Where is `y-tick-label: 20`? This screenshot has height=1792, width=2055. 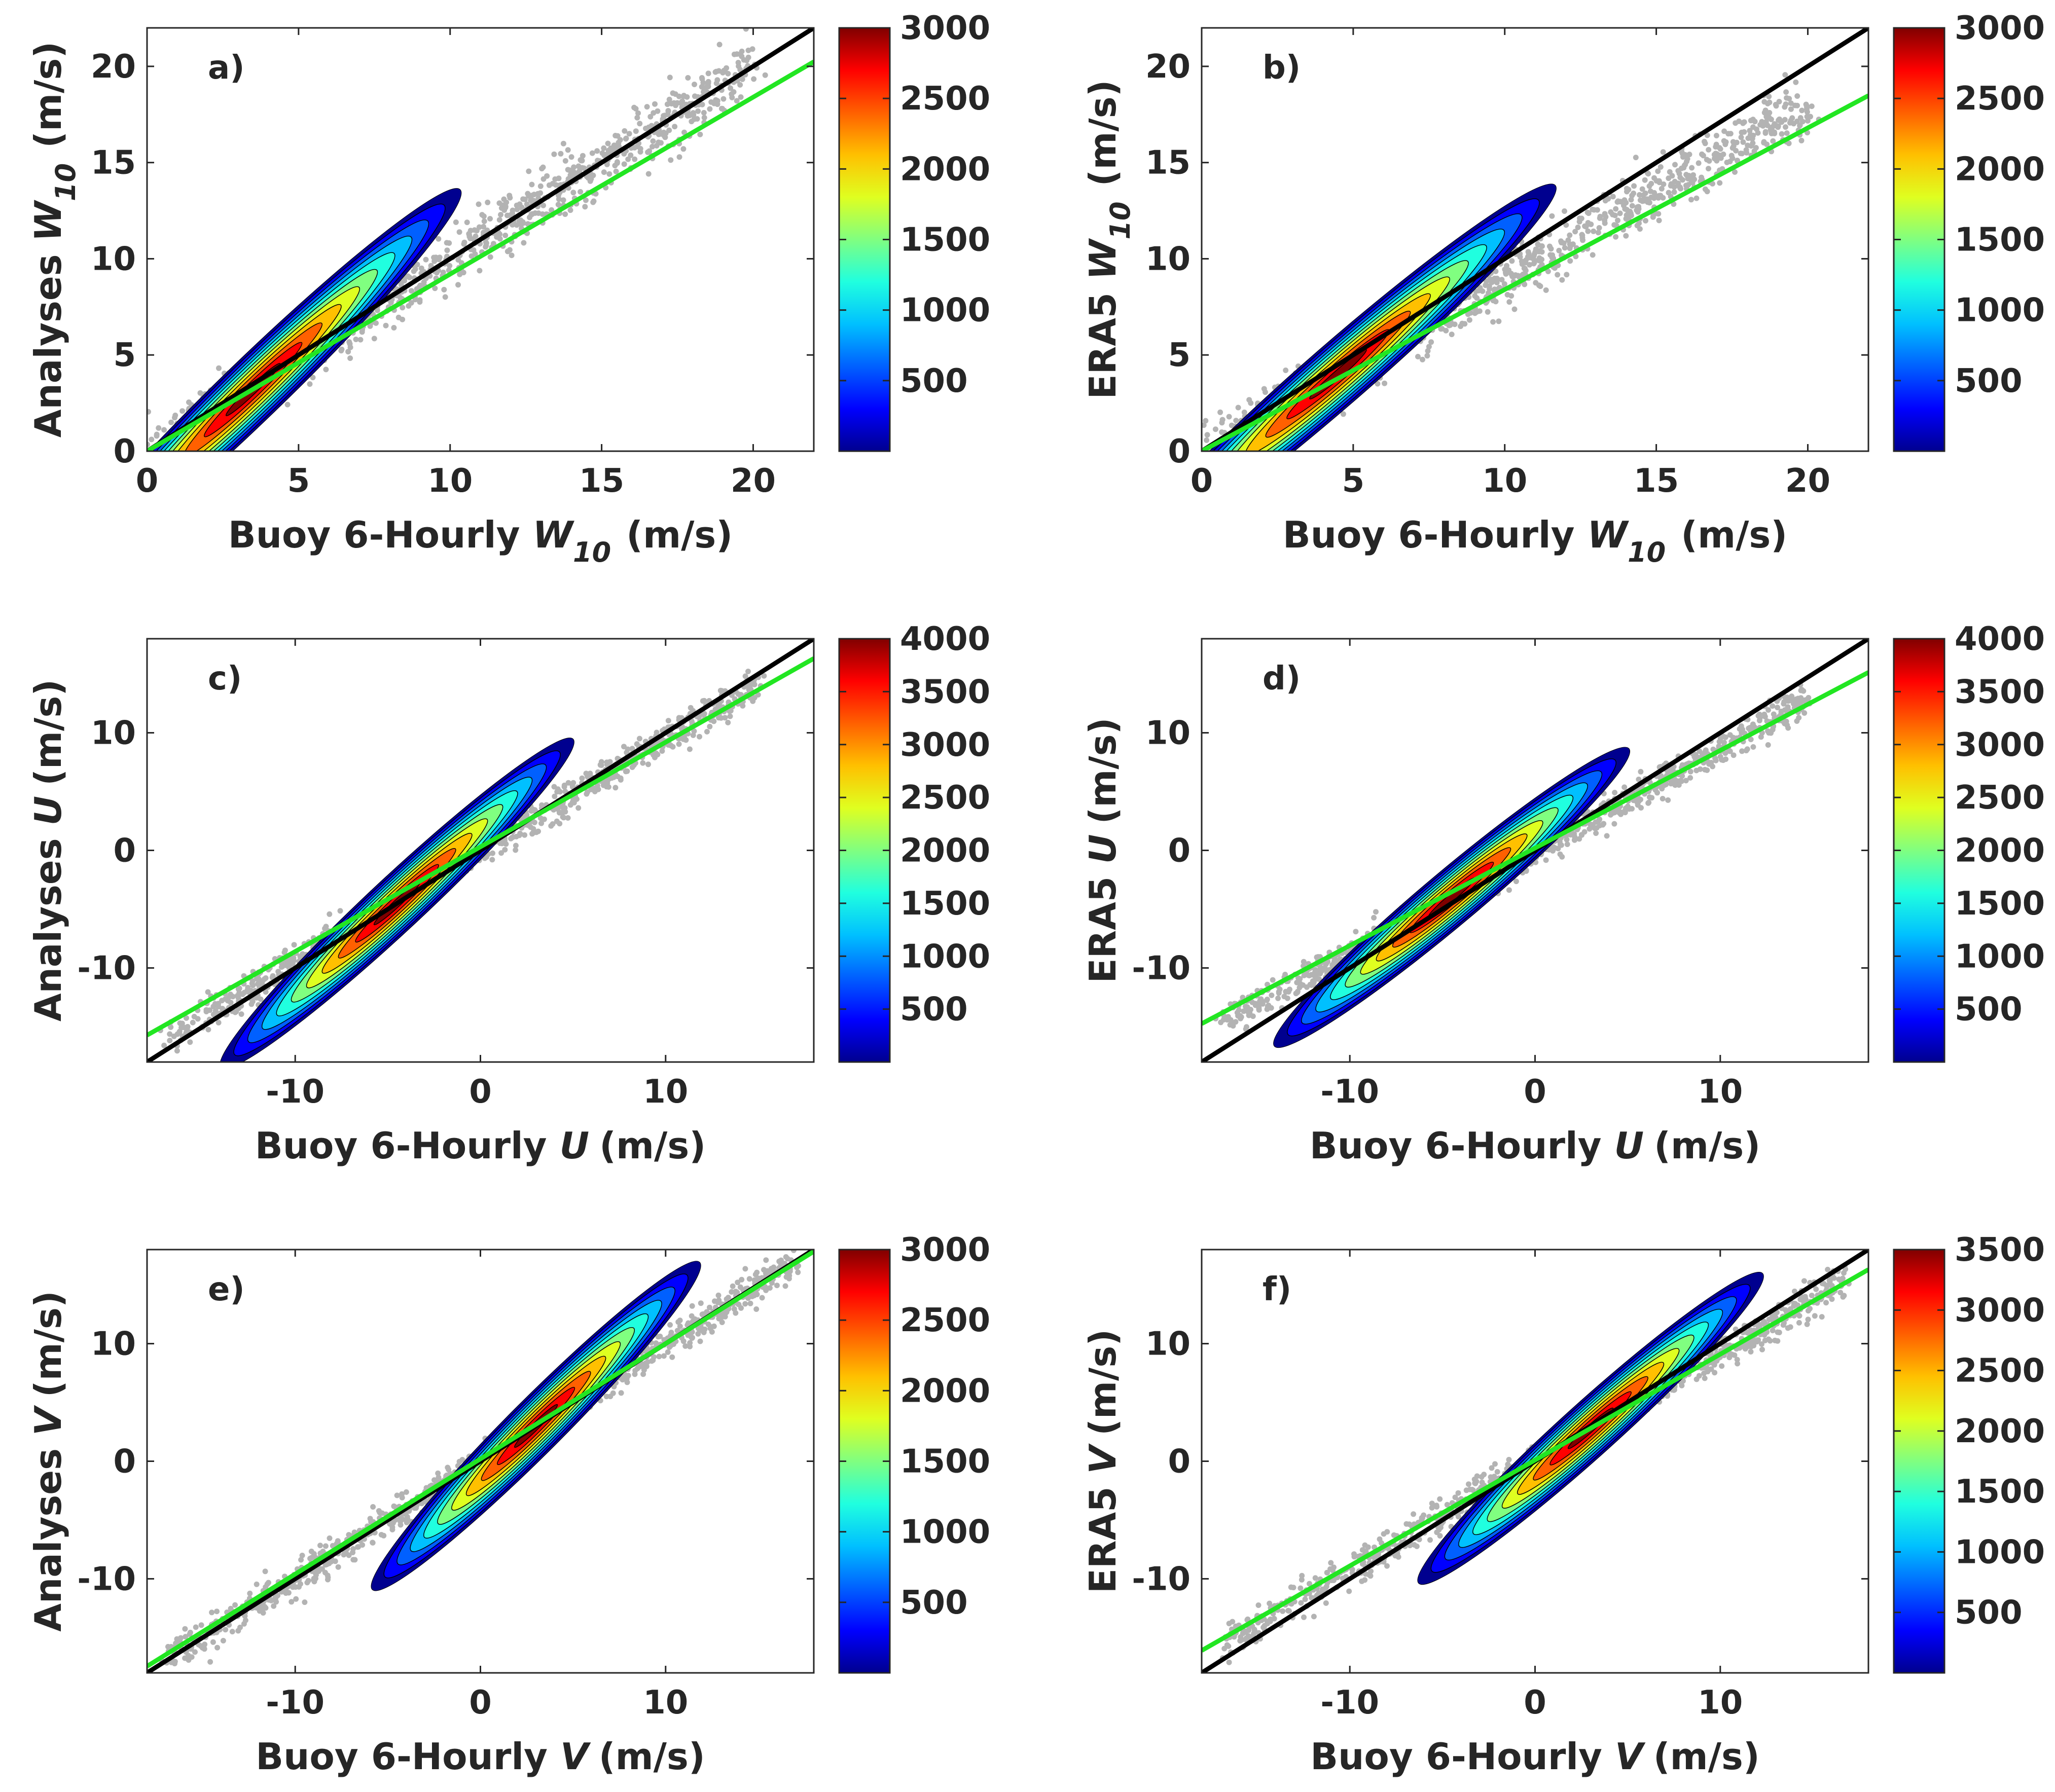
y-tick-label: 20 is located at coordinates (1168, 67).